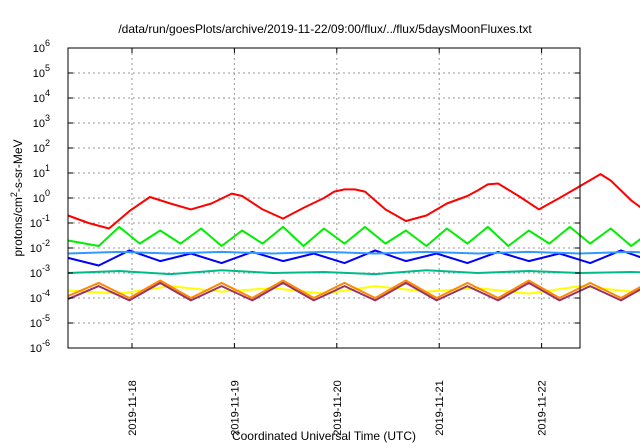 This screenshot has height=448, width=640. Describe the element at coordinates (41, 46) in the screenshot. I see `y-tick-label: 10⁶` at that location.